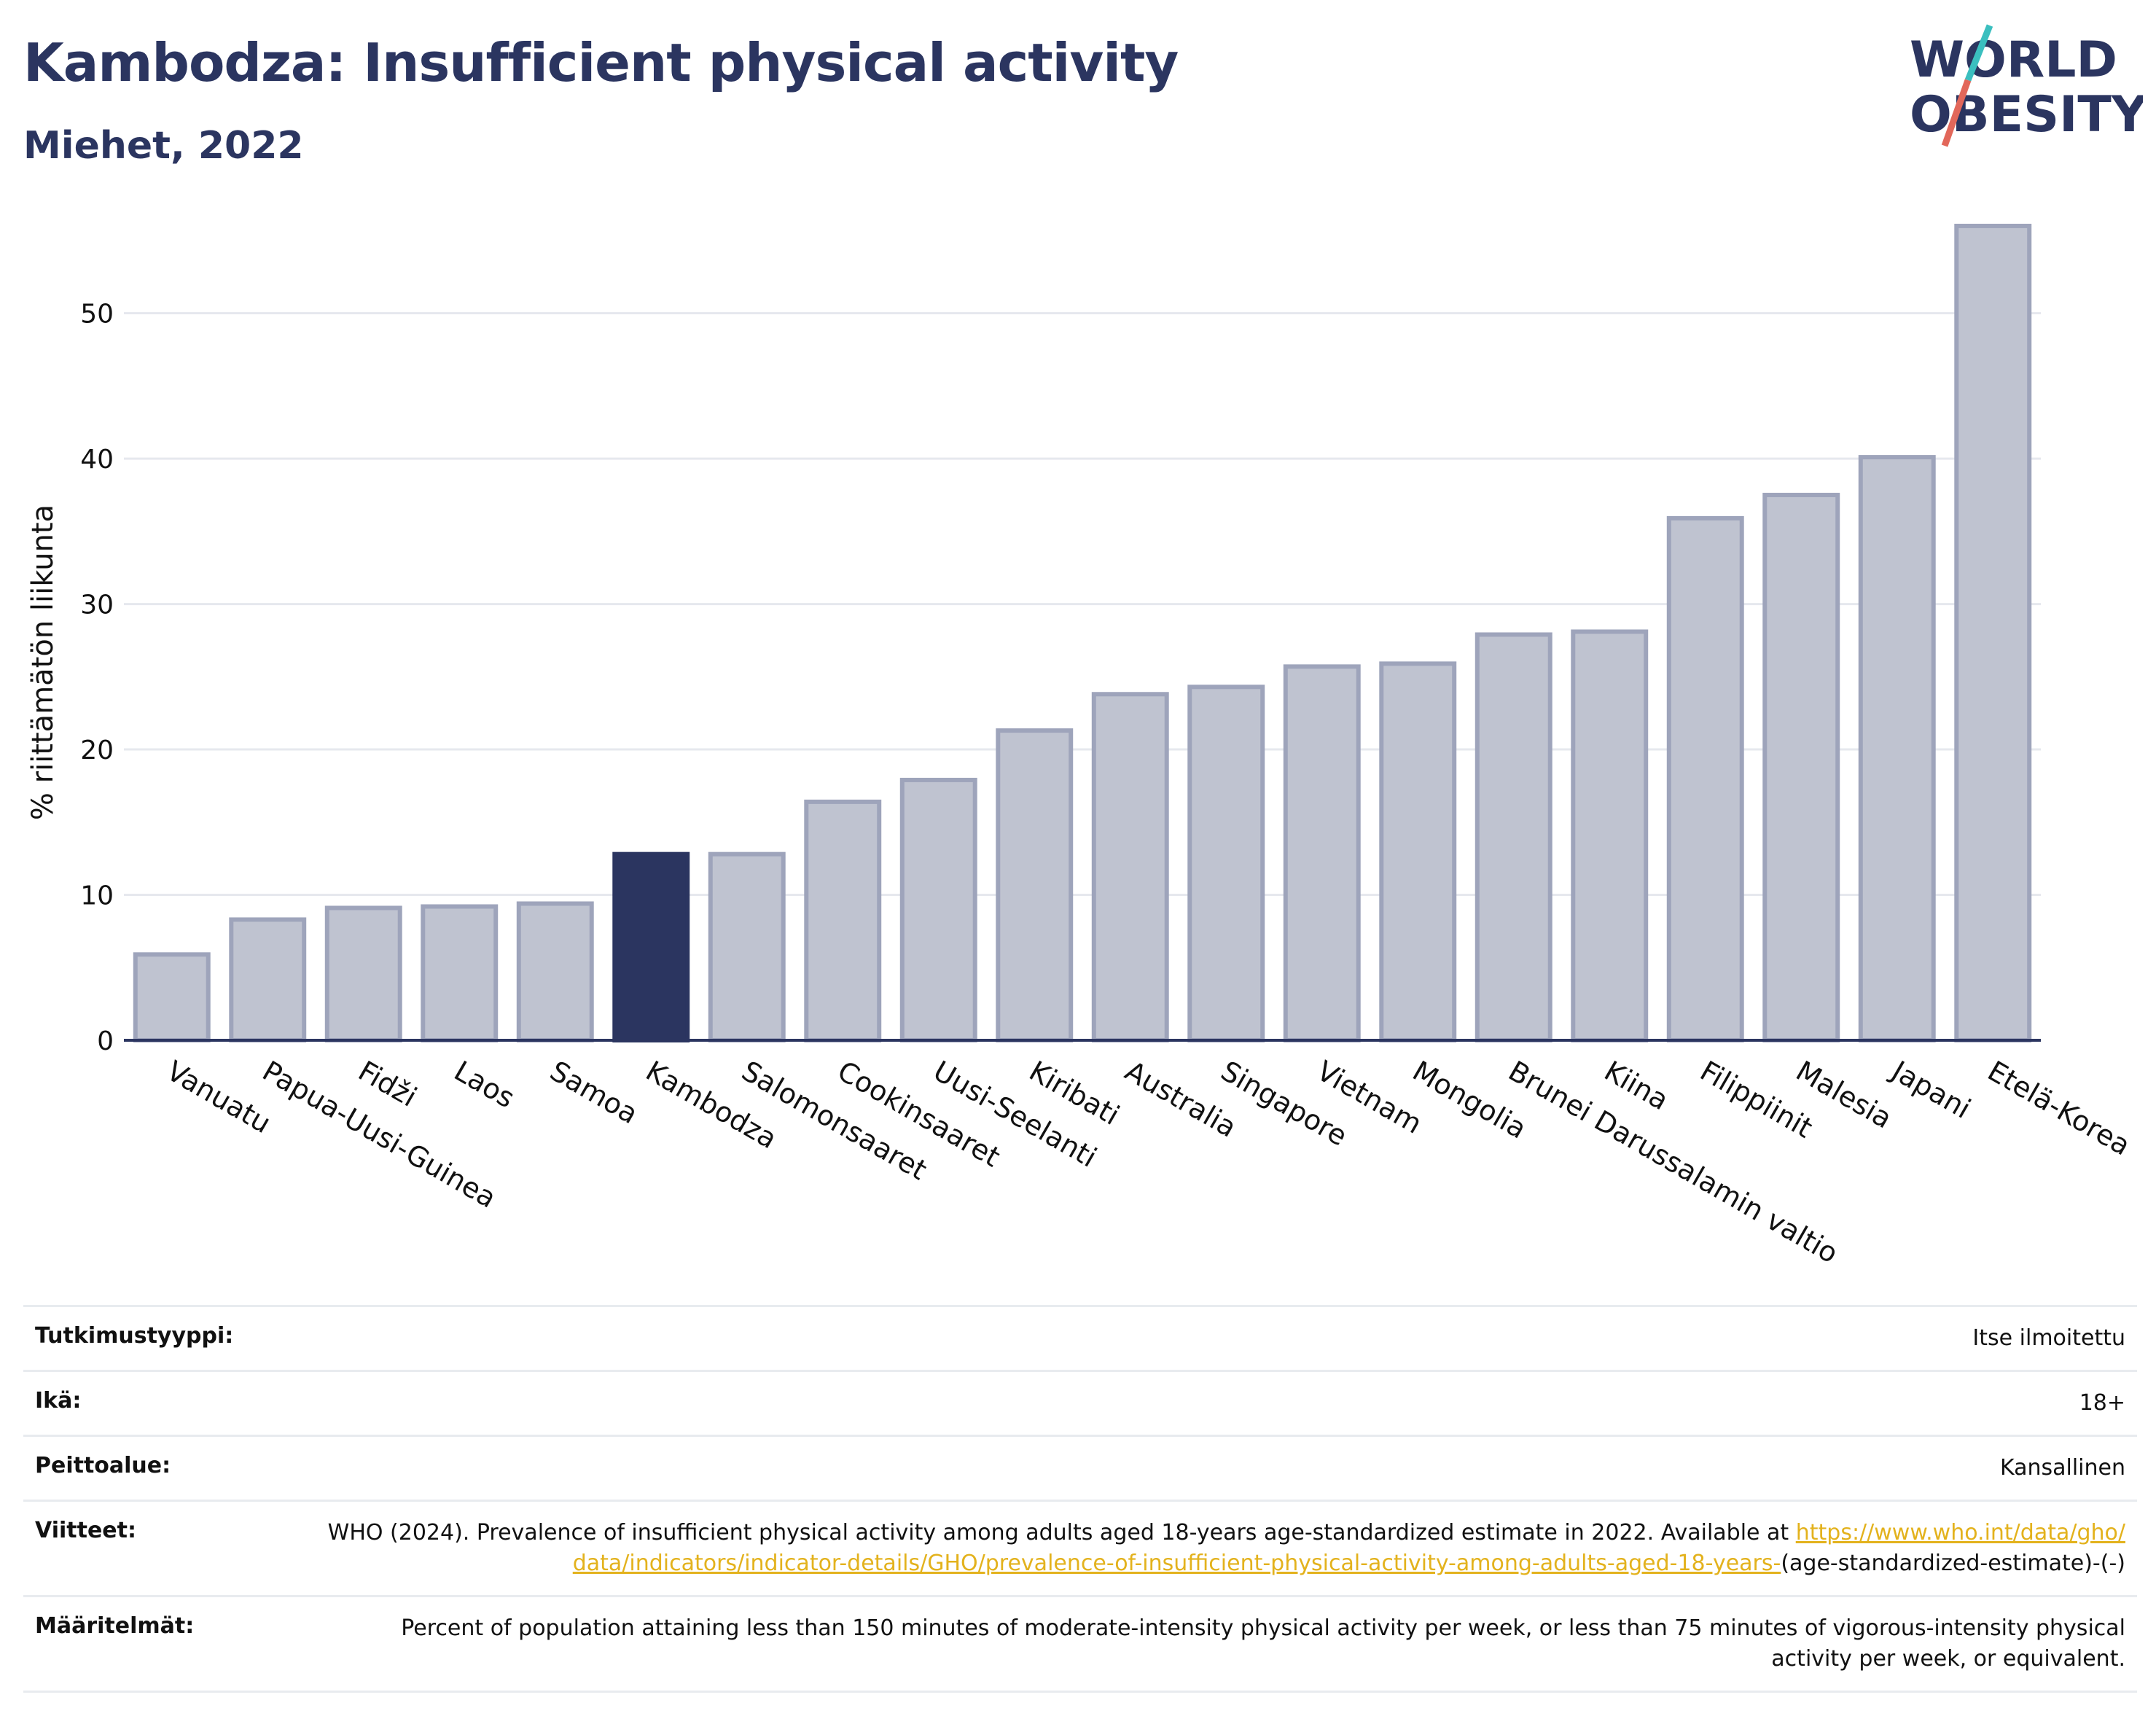 The width and height of the screenshot is (2156, 1735). Describe the element at coordinates (2049, 1338) in the screenshot. I see `info-value: Itse ilmoitettu` at that location.